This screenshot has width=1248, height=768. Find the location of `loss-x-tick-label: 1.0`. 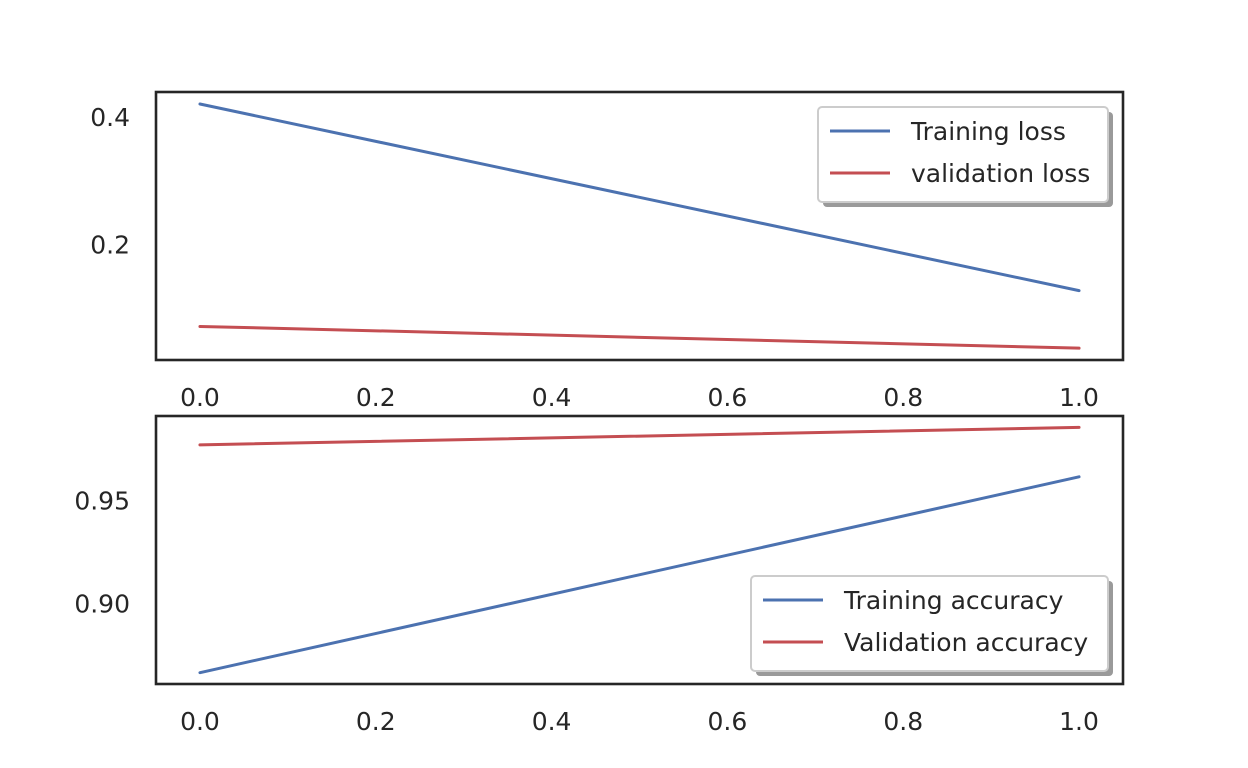

loss-x-tick-label: 1.0 is located at coordinates (1079, 397).